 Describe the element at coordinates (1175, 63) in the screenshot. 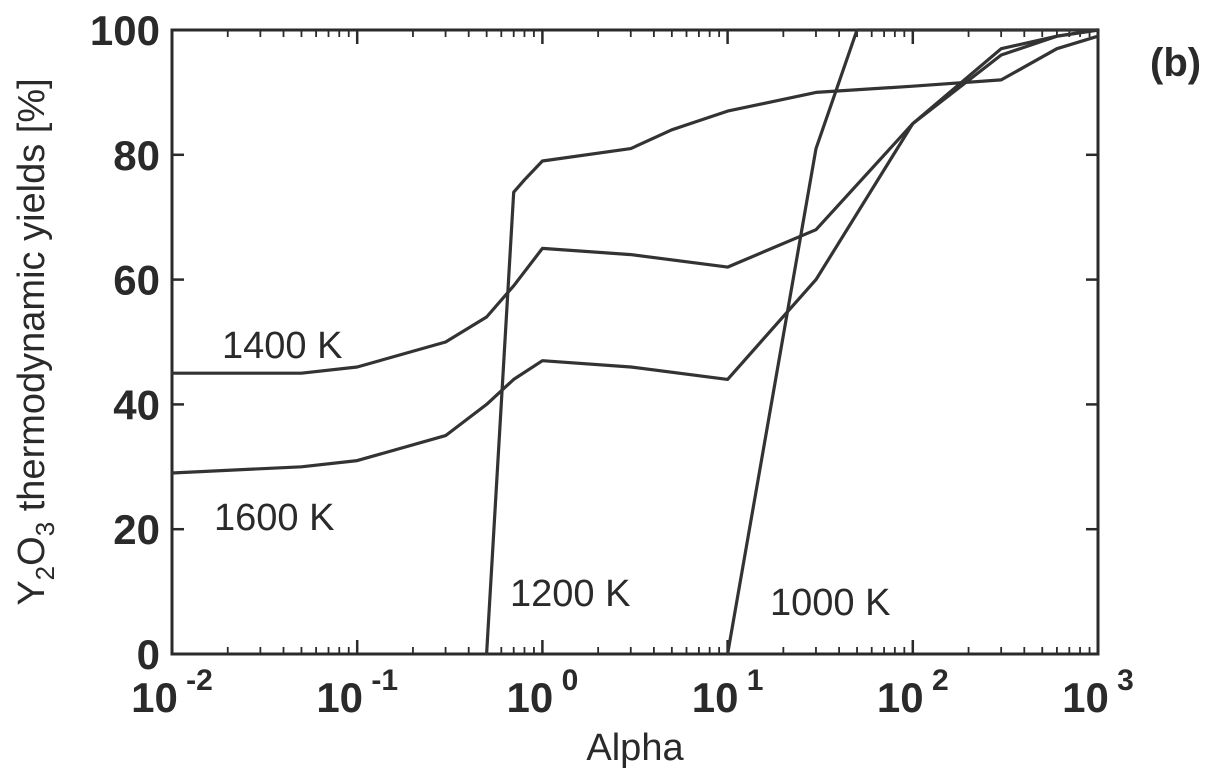

I see `panel-label: (b)` at that location.